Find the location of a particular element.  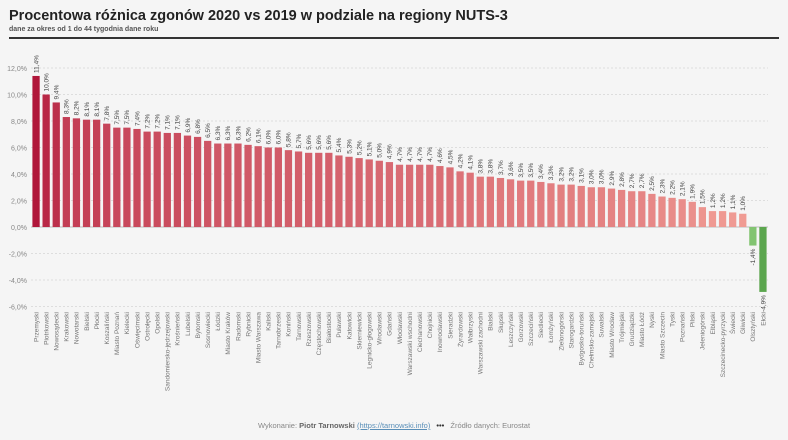

x-tick-label: Sosnowiecki is located at coordinates (208, 330).